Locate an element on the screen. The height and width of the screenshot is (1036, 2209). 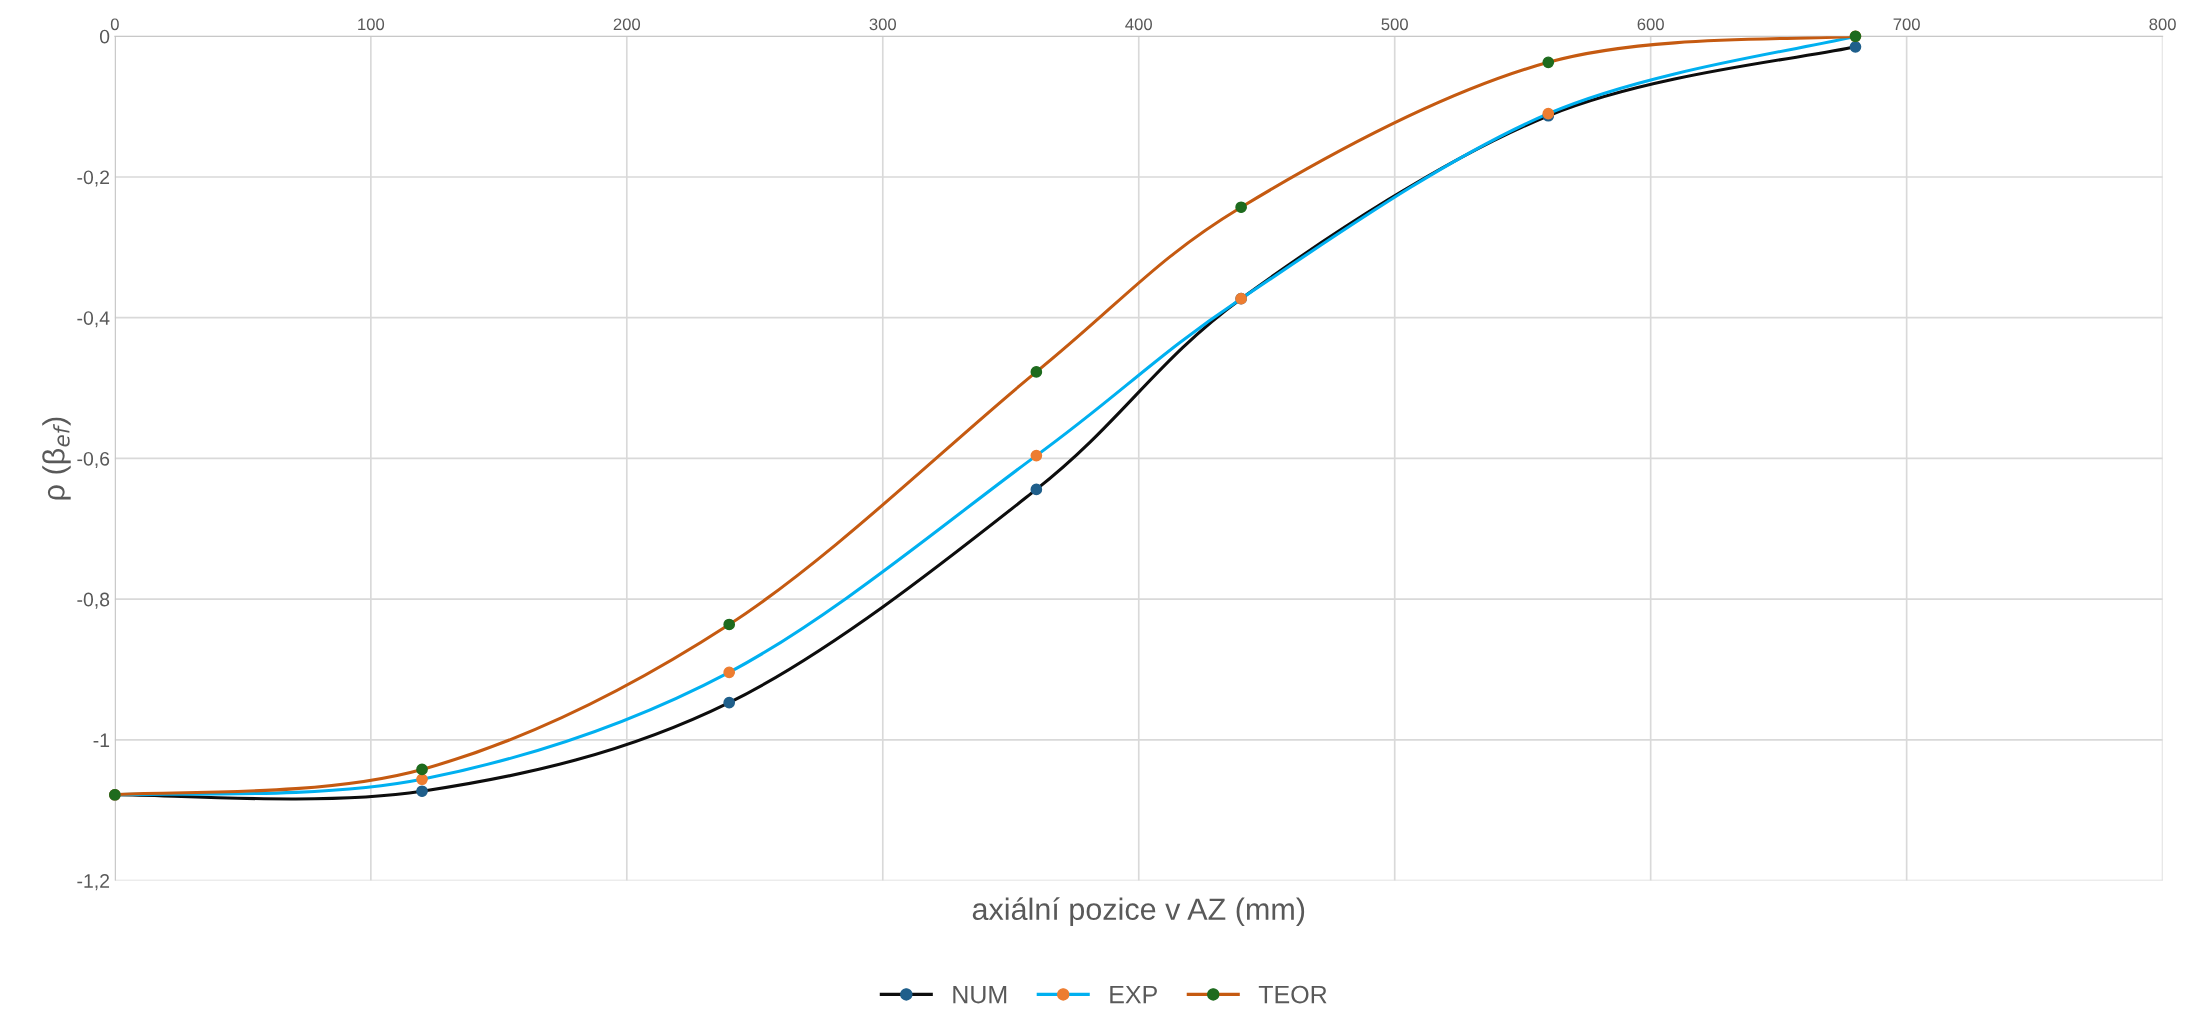
y-tick-label: -0,4 is located at coordinates (93, 319).